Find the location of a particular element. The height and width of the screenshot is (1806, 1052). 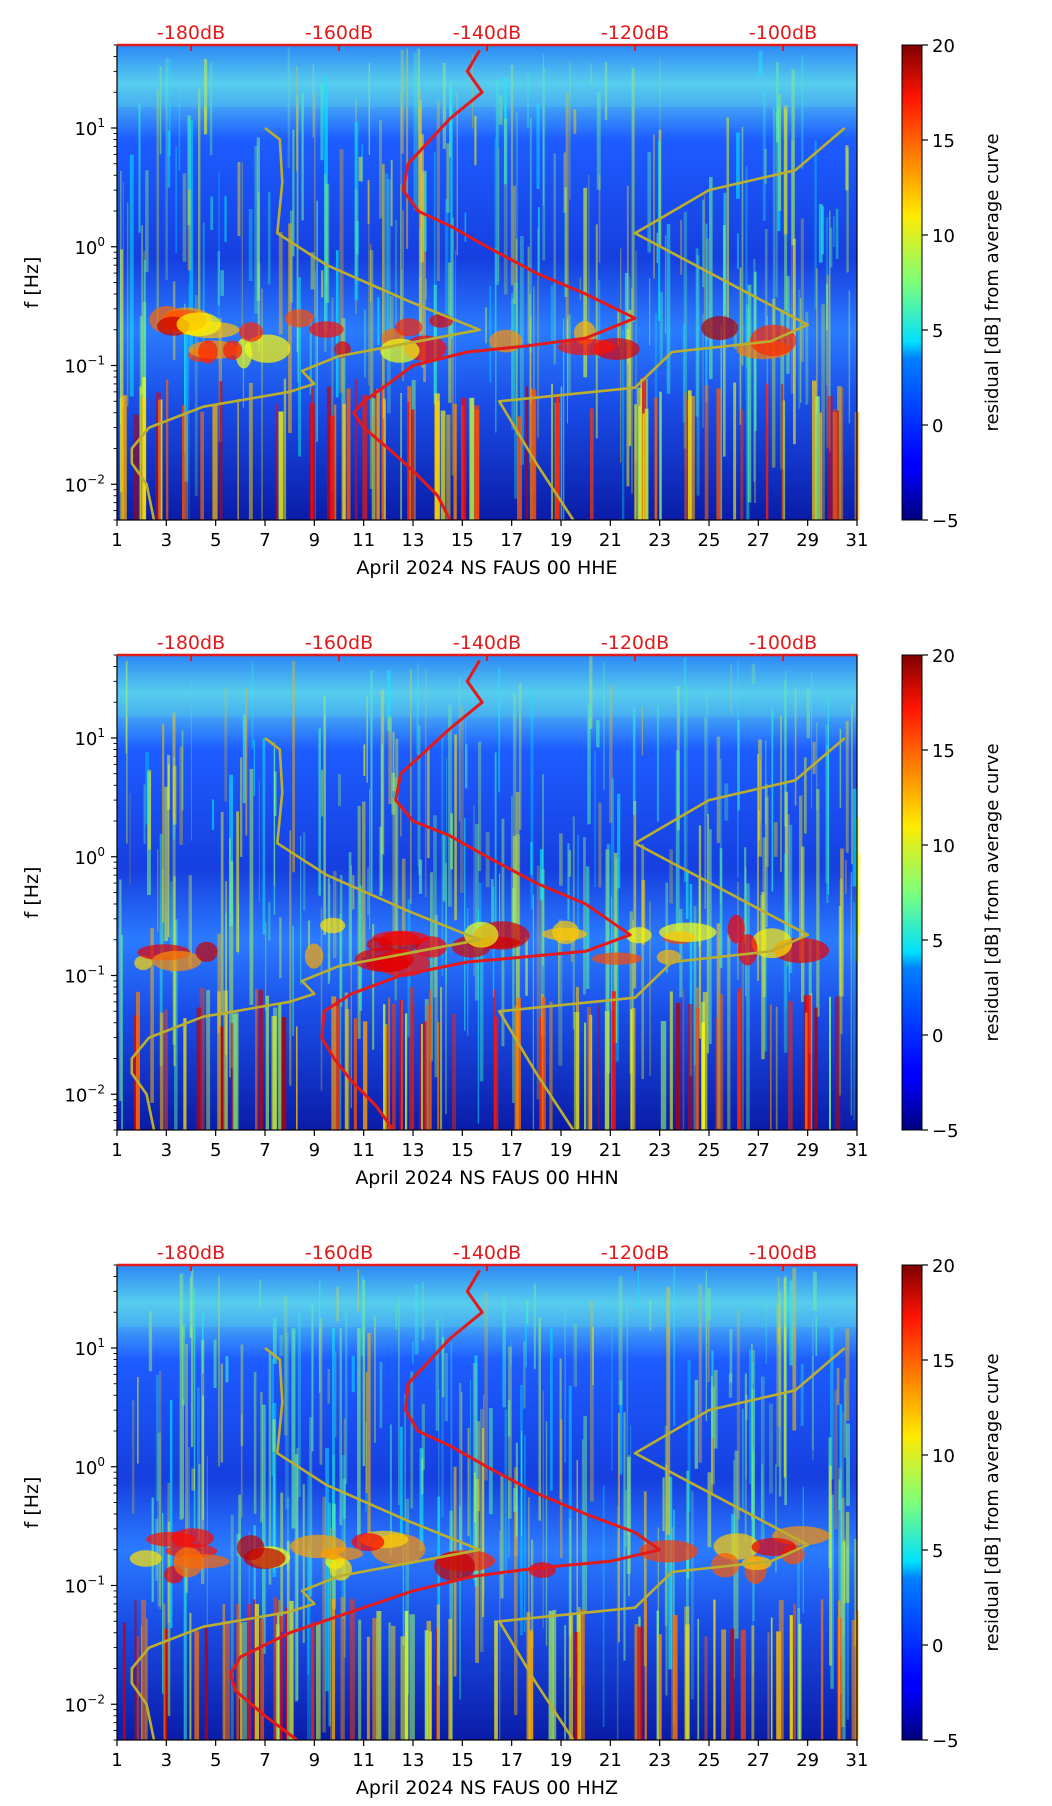

x-axis-label: April 2024 NS FAUS 00 HHE is located at coordinates (486, 568).